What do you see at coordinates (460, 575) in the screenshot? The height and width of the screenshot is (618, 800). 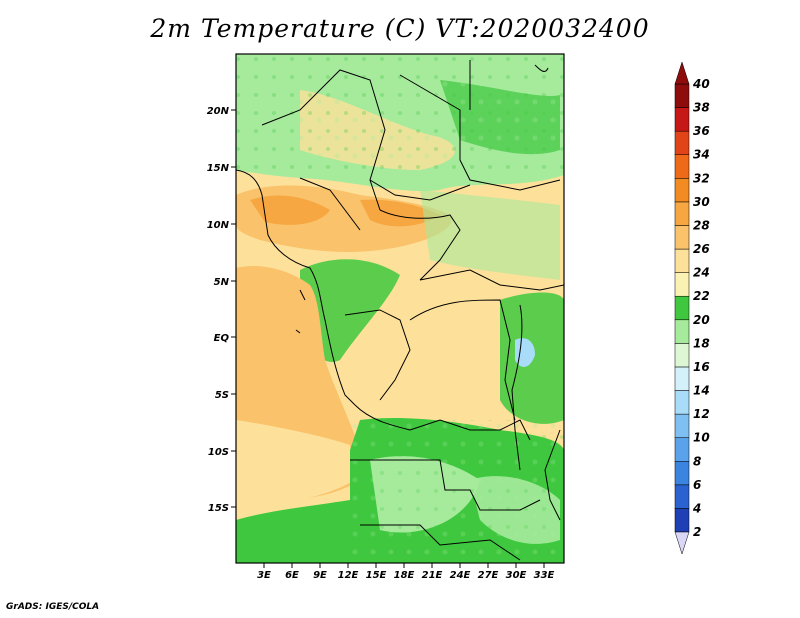 I see `x-tick-label: 24E` at bounding box center [460, 575].